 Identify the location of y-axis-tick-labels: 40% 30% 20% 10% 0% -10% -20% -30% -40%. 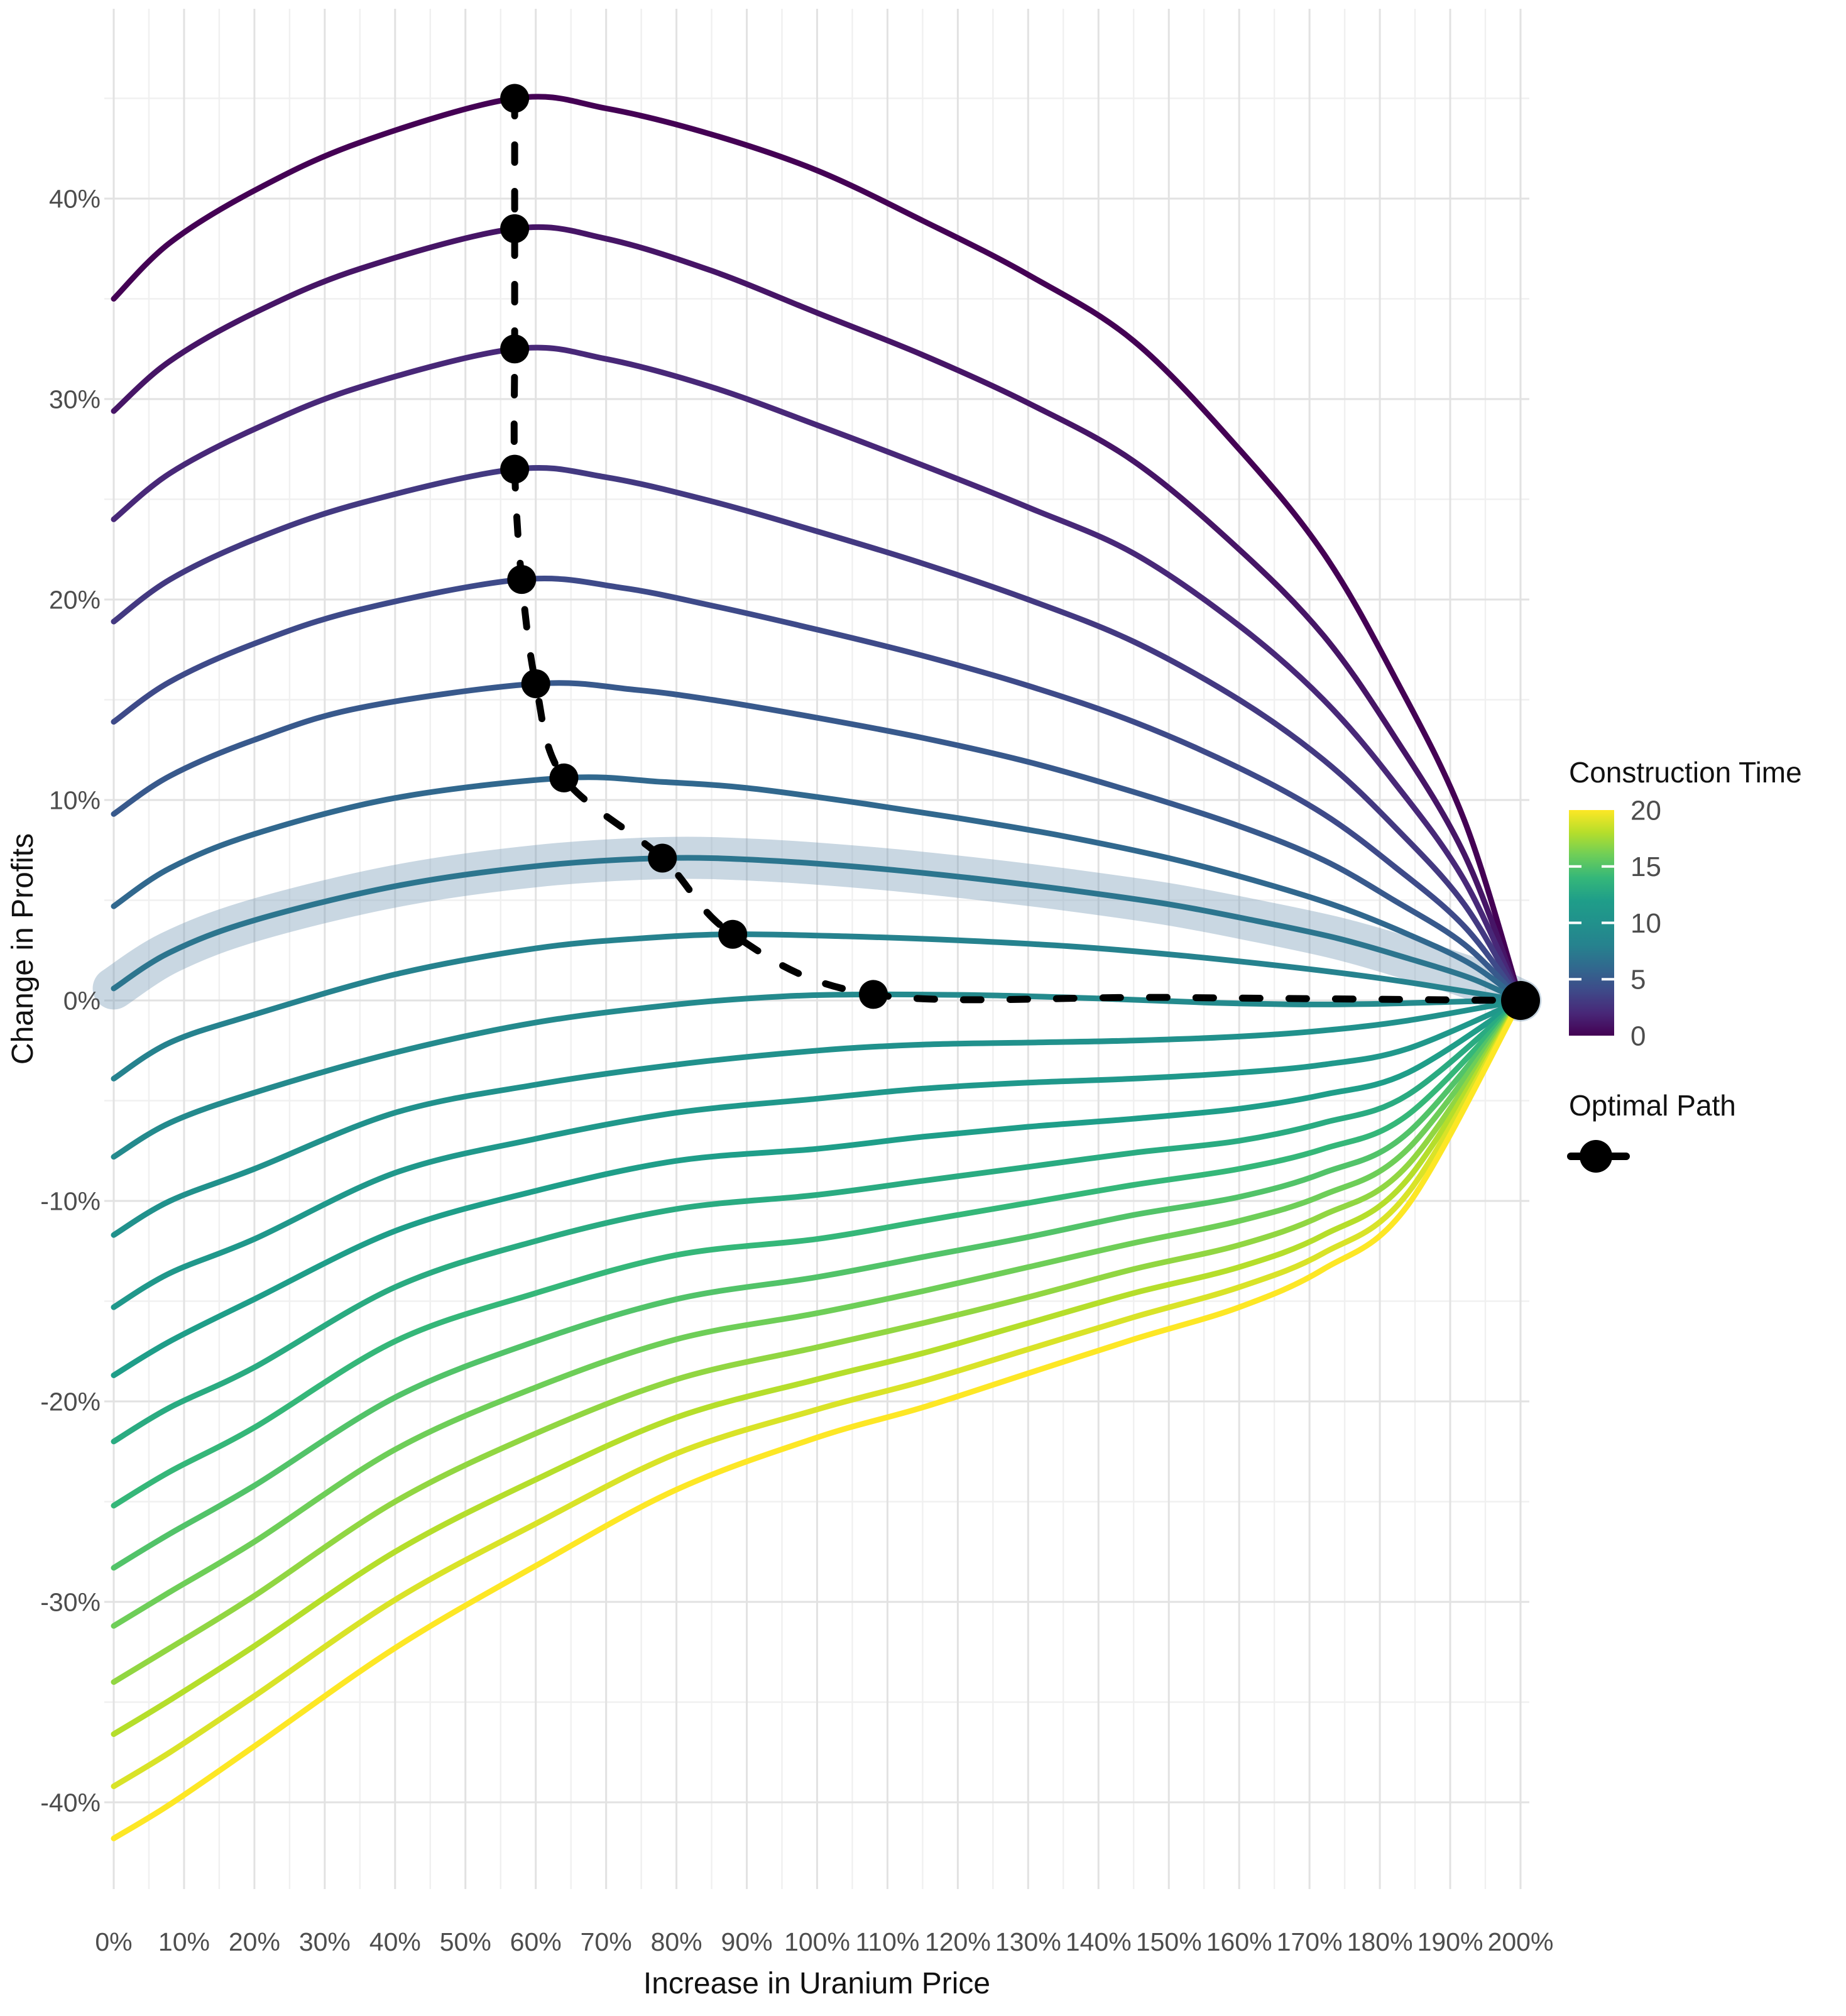
(70, 1000).